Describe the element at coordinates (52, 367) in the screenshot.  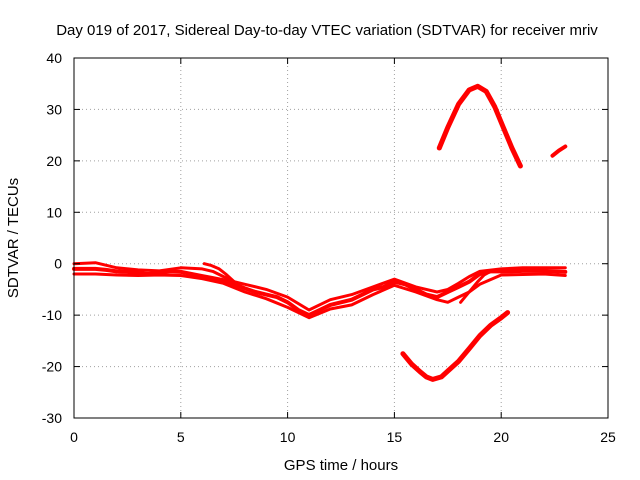
I see `y-tick-label: -20` at that location.